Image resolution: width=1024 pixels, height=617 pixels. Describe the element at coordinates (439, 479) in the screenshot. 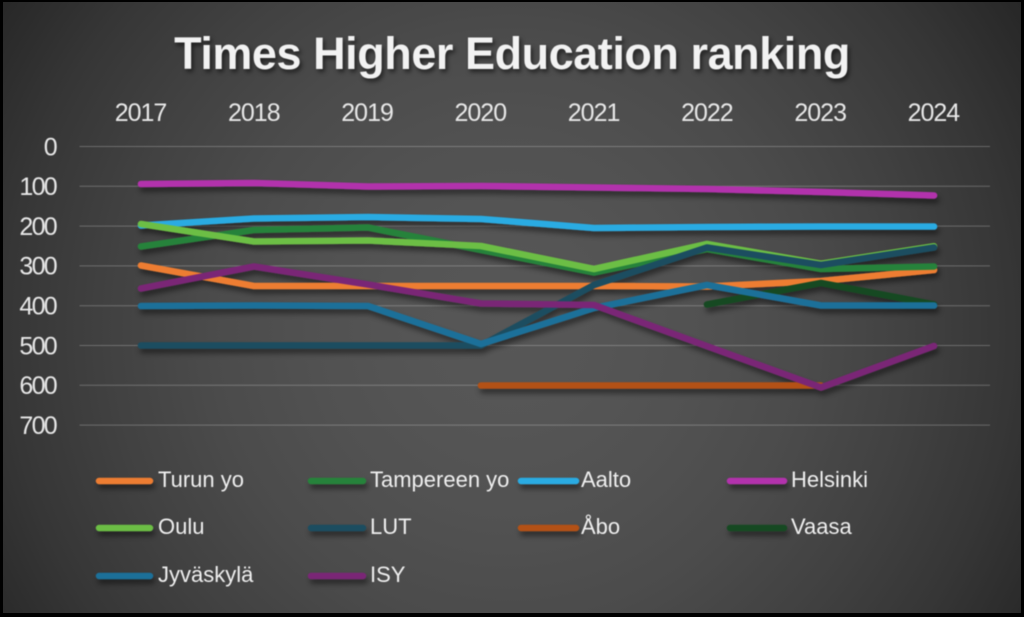

I see `svg-text: Tampereen yo` at that location.